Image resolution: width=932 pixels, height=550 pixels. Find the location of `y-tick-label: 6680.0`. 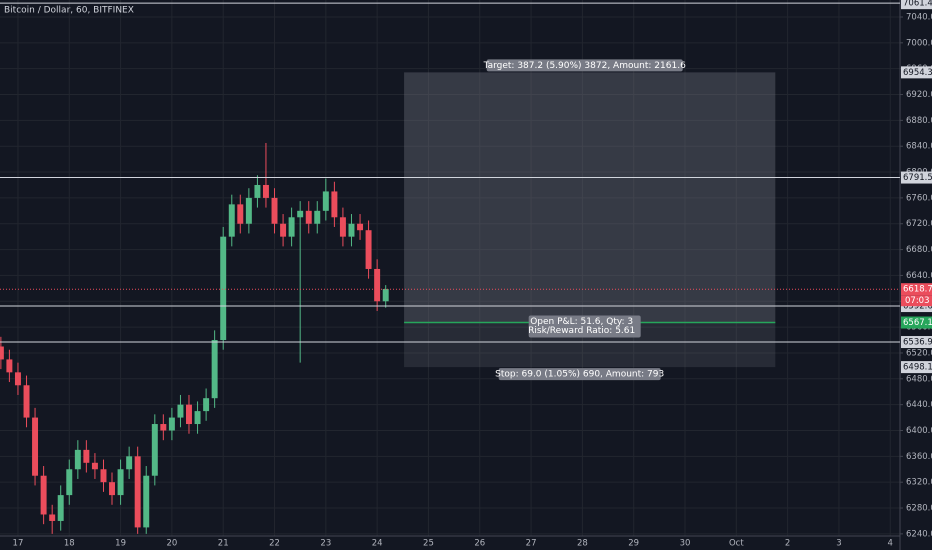

y-tick-label: 6680.0 is located at coordinates (919, 250).